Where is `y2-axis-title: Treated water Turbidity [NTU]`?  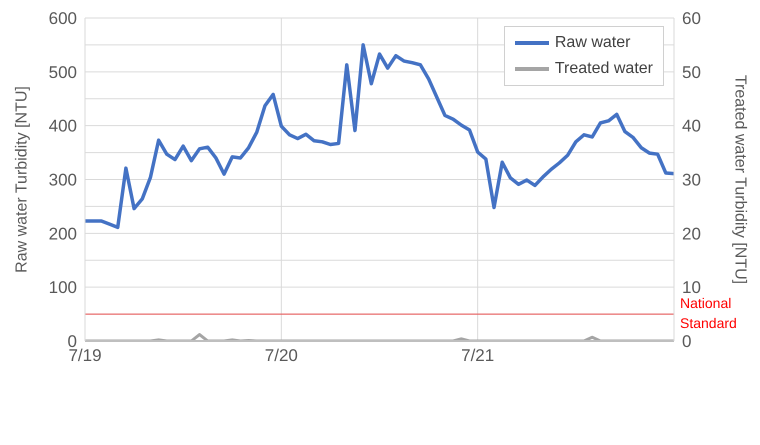 y2-axis-title: Treated water Turbidity [NTU] is located at coordinates (740, 179).